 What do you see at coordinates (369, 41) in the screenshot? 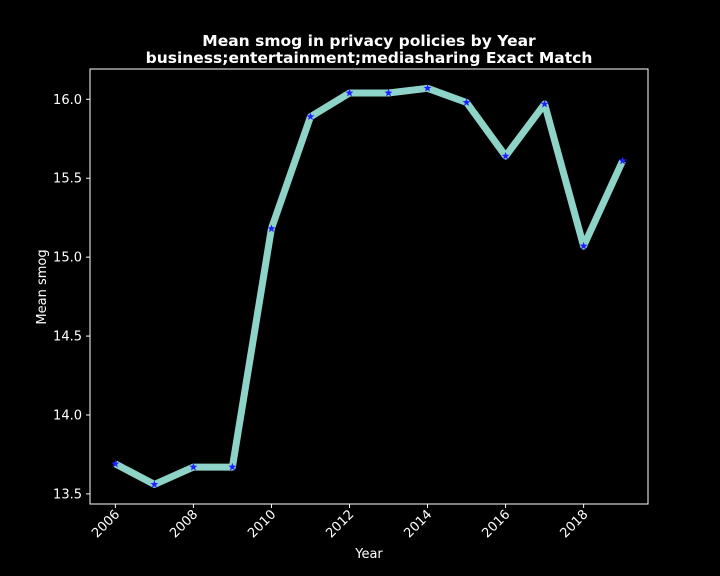
I see `chart-title: Mean smog in privacy policies by Year` at bounding box center [369, 41].